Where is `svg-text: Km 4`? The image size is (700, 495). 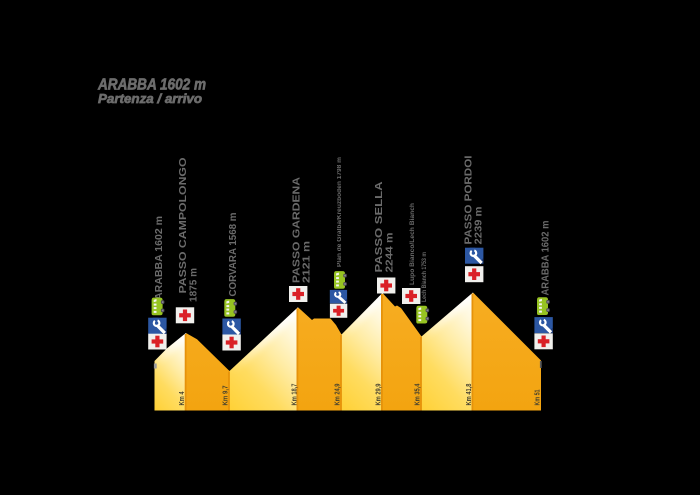 svg-text: Km 4 is located at coordinates (181, 398).